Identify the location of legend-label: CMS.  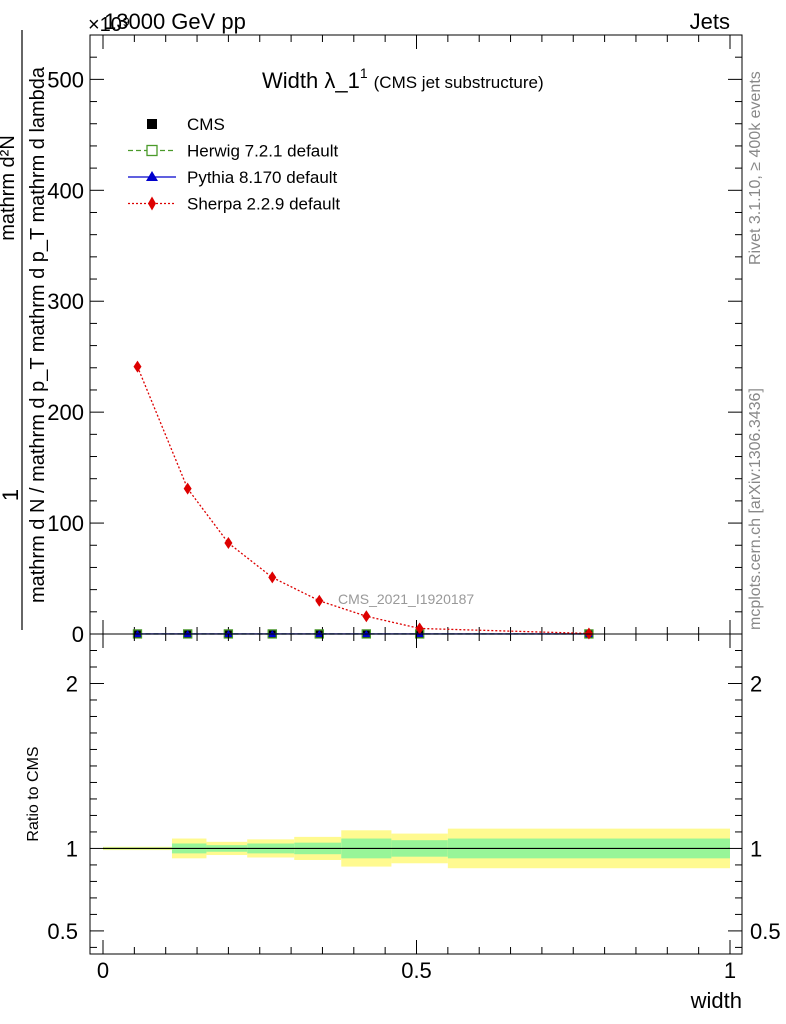
(206, 124).